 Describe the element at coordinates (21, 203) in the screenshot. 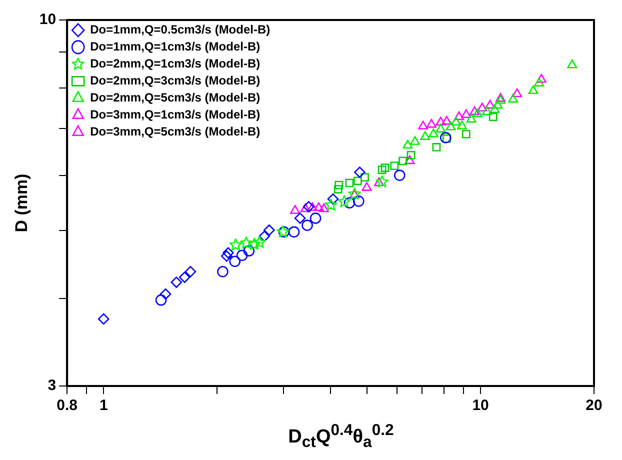

I see `y-axis-title: D (mm)` at that location.